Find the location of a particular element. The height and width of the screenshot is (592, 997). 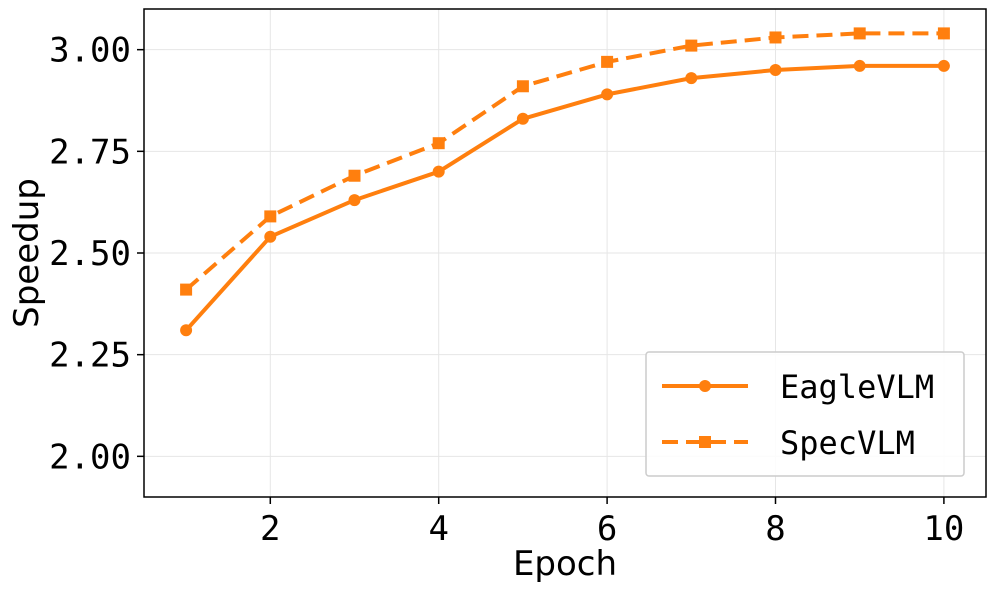

y-tick-label: 2.25 is located at coordinates (90, 356).